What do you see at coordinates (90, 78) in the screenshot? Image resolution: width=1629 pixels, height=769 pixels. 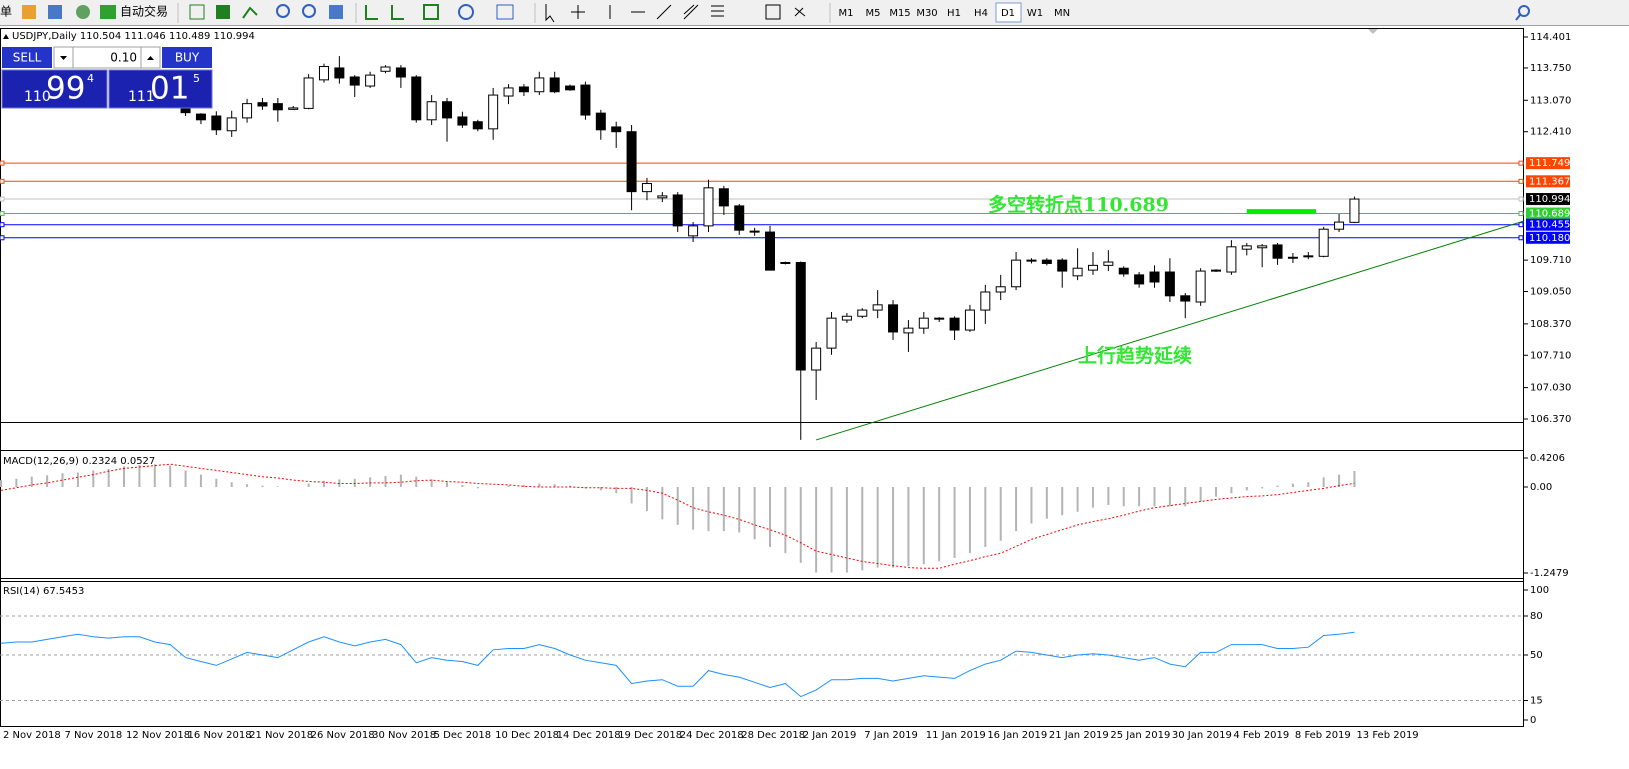 I see `bid-sup: 4` at bounding box center [90, 78].